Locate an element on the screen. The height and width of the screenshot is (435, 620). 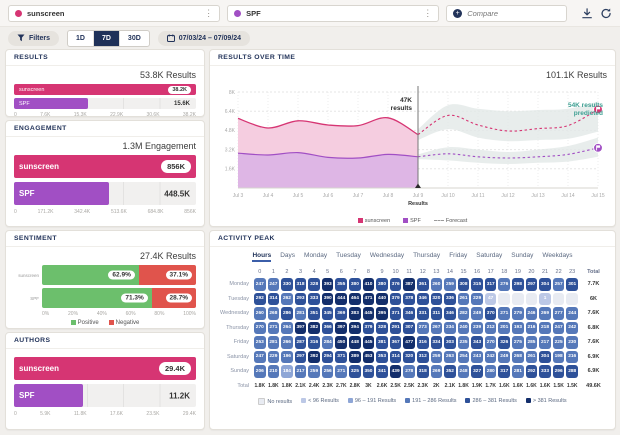
heatmap-cell: 263 is located at coordinates (450, 356).